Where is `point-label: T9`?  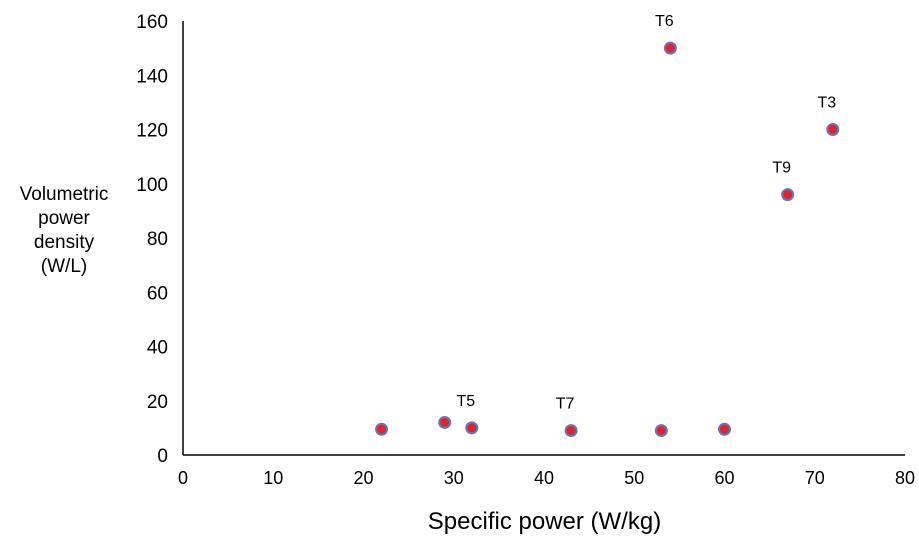 point-label: T9 is located at coordinates (781, 168).